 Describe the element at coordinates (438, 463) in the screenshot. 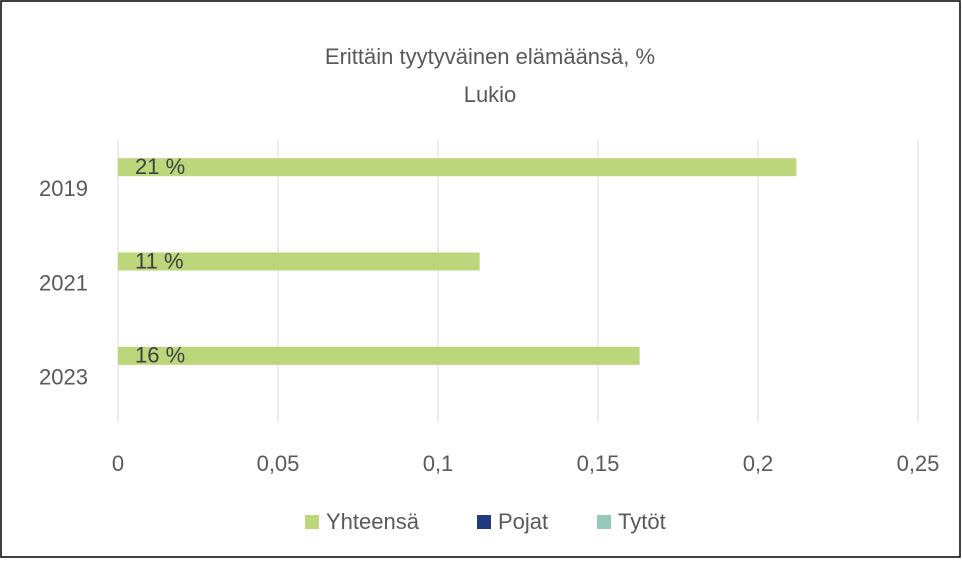

I see `x-tick-label: 0,1` at that location.